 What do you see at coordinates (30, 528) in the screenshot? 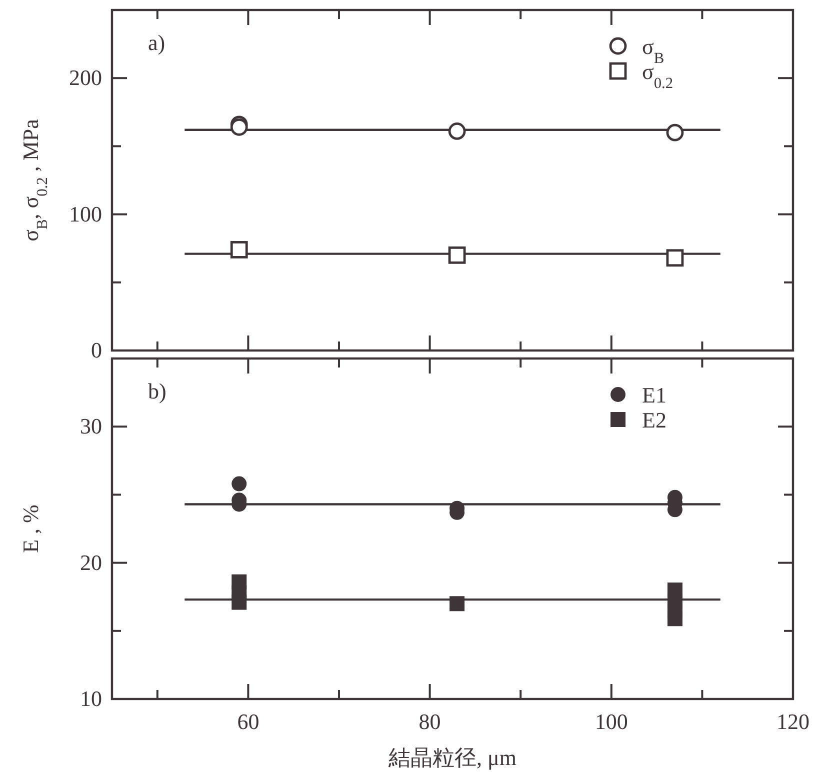
I see `y-axis-title: E , %` at bounding box center [30, 528].